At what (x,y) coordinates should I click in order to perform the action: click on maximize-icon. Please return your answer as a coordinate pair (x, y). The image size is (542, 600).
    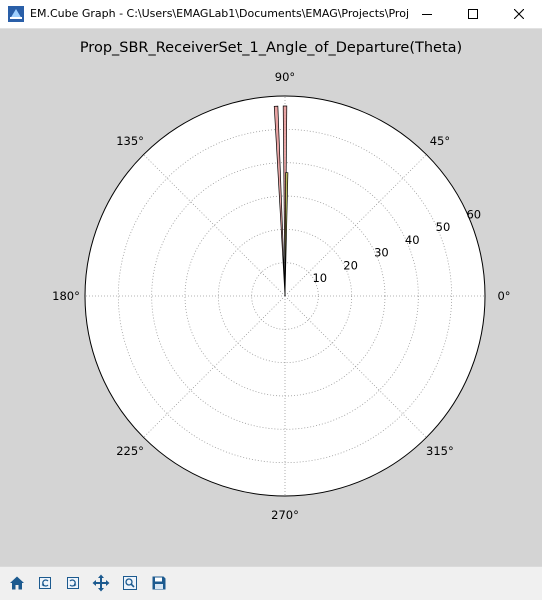
    Looking at the image, I should click on (473, 14).